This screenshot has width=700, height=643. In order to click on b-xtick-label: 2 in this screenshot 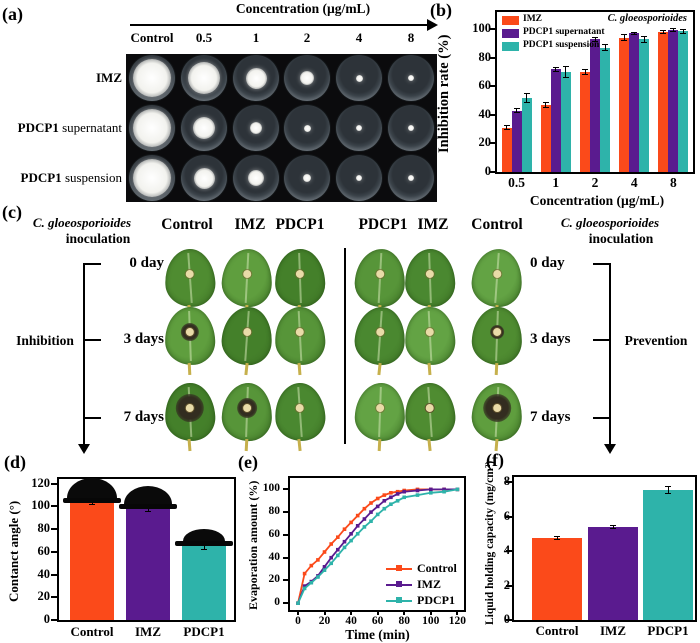, I will do `click(595, 182)`.